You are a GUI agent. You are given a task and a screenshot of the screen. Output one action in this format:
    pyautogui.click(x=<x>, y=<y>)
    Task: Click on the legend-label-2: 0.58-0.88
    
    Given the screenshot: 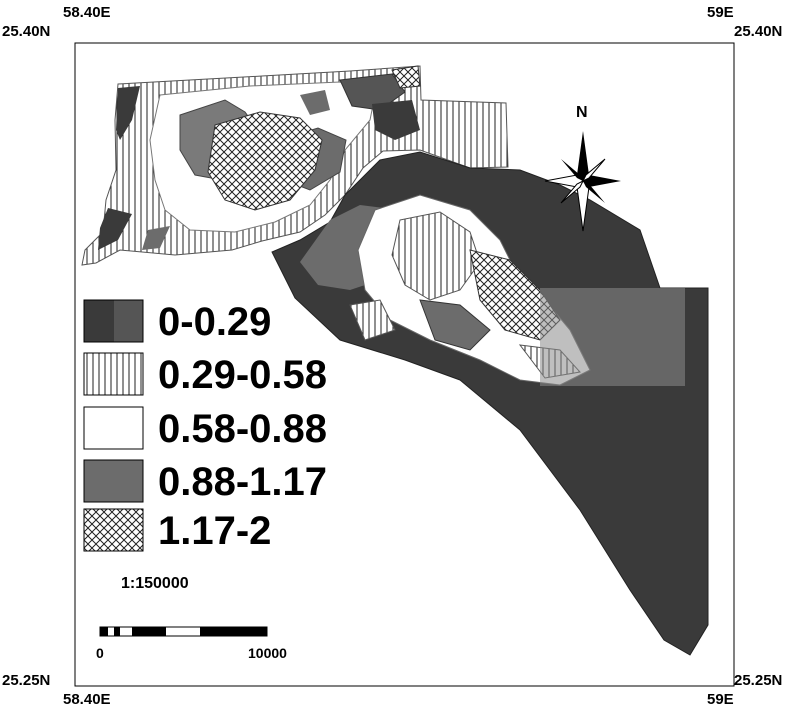 What is the action you would take?
    pyautogui.click(x=243, y=429)
    